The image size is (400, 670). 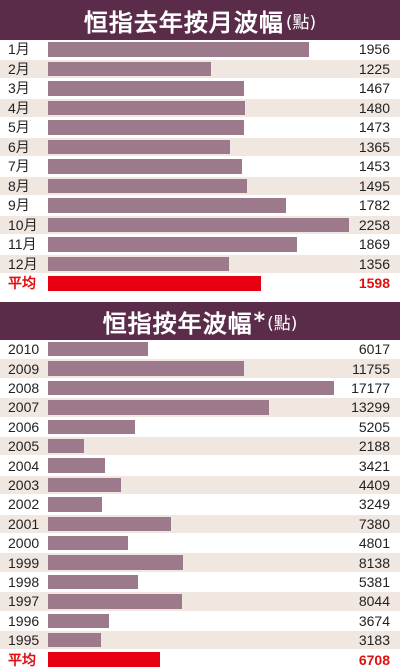 What do you see at coordinates (200, 368) in the screenshot?
I see `year-row: 2009 11755` at bounding box center [200, 368].